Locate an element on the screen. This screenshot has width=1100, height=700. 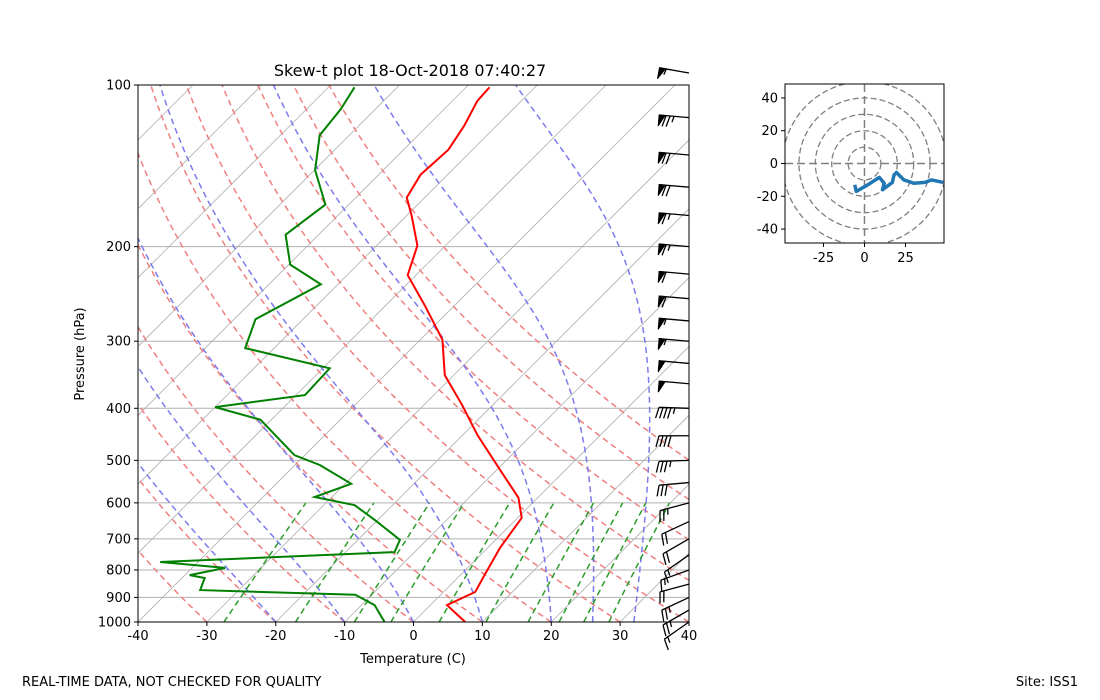
y-tick-label: 500 is located at coordinates (118, 461).